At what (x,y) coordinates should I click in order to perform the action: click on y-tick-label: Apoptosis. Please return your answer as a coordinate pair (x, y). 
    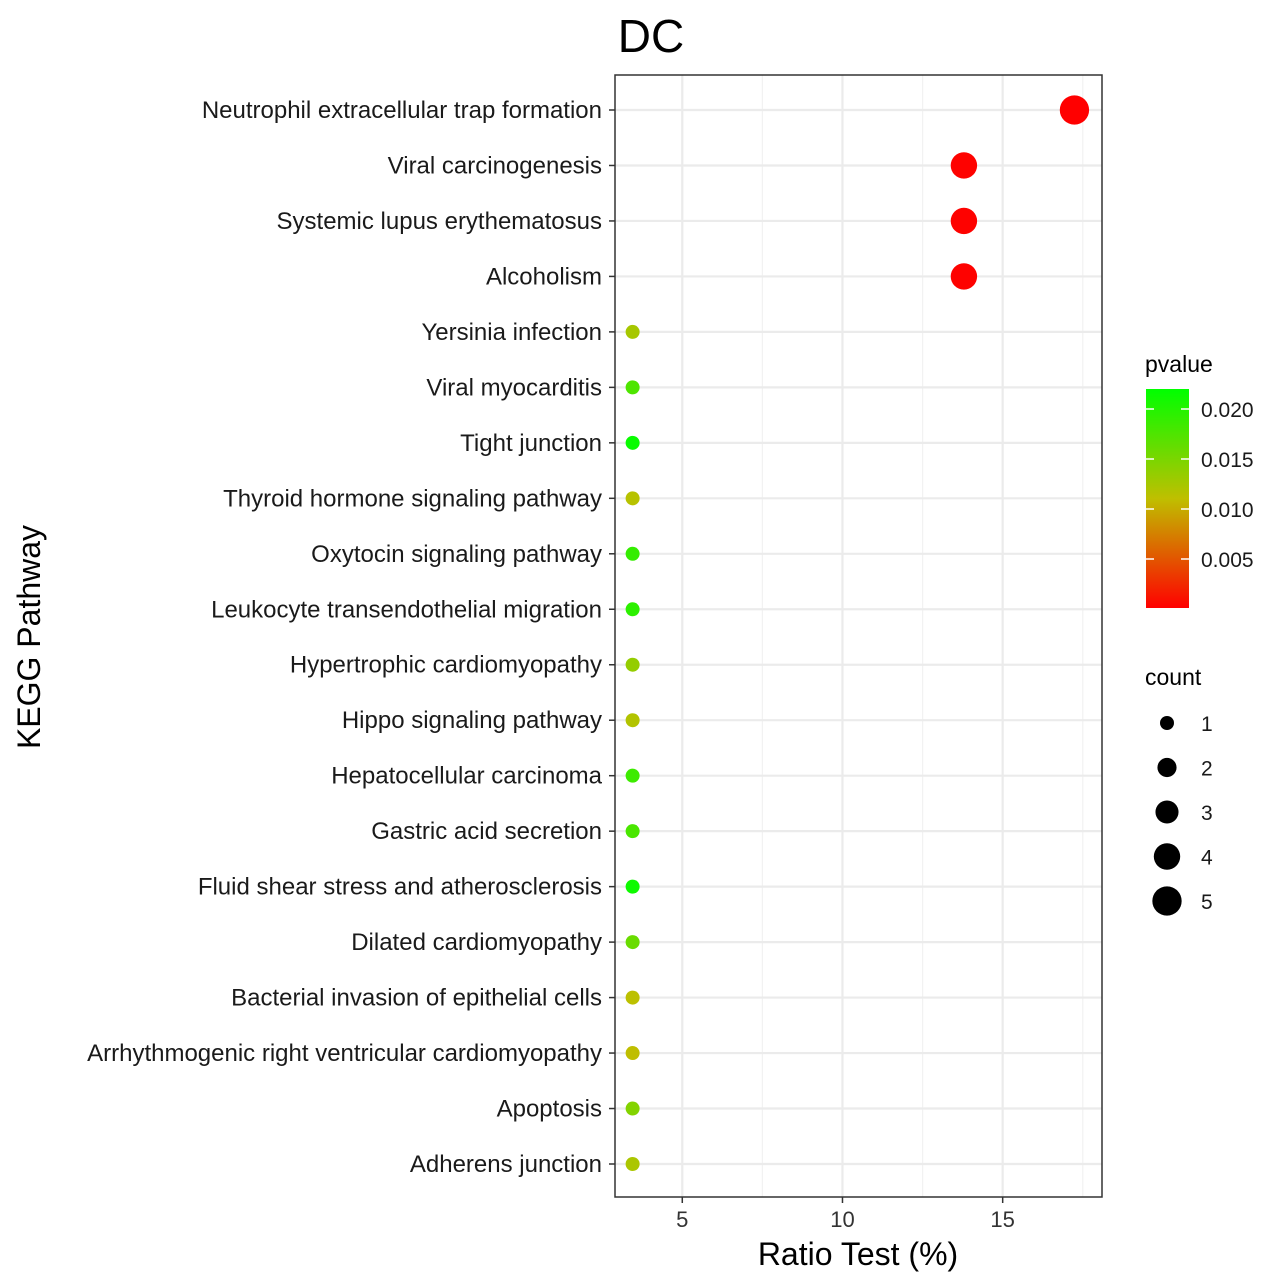
    Looking at the image, I should click on (549, 1109).